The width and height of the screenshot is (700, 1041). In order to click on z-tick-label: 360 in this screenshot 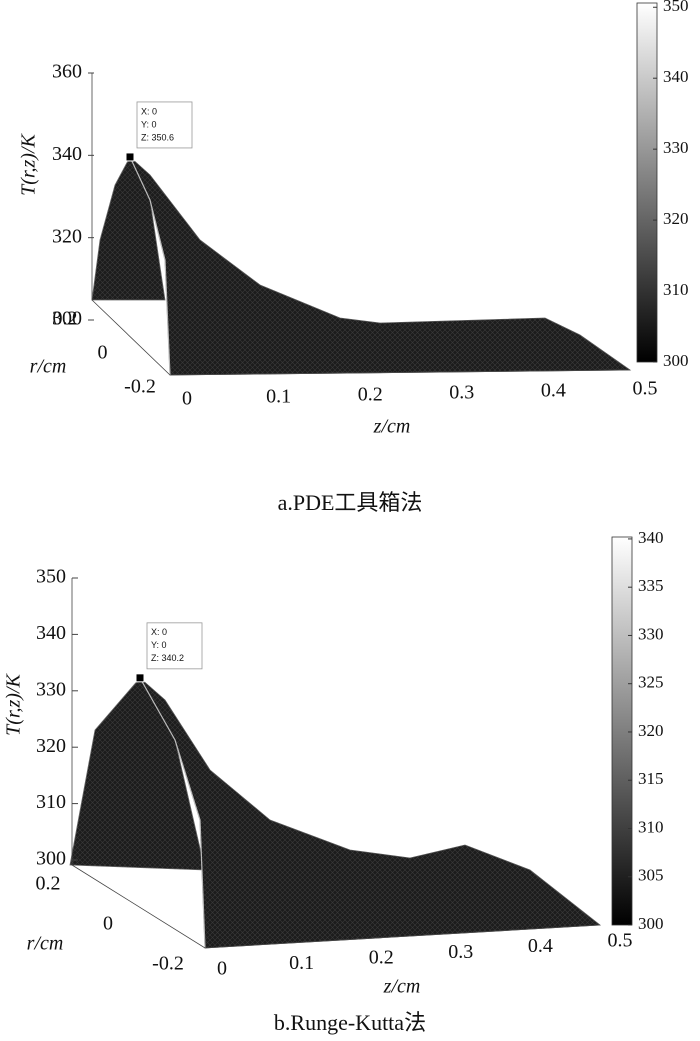, I will do `click(67, 72)`.